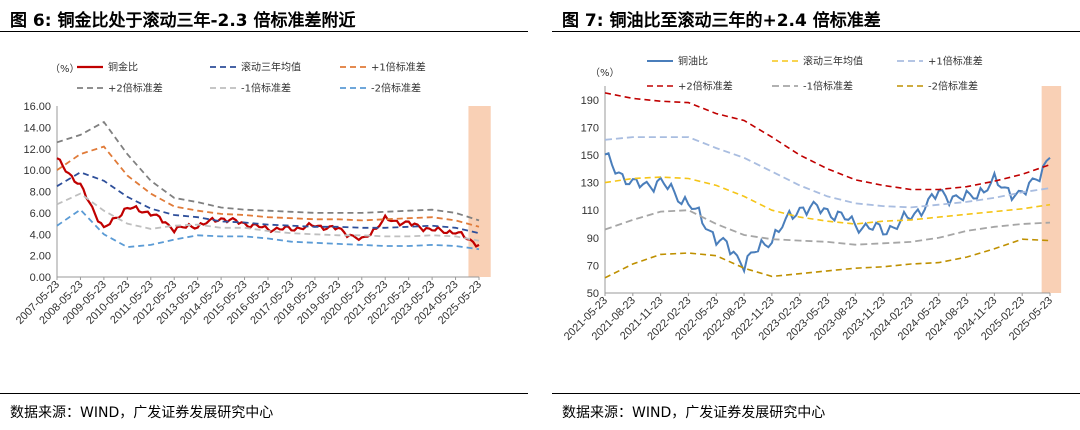 This screenshot has height=430, width=1080. I want to click on left-legend-label-mean: 滚动三年均值, so click(271, 67).